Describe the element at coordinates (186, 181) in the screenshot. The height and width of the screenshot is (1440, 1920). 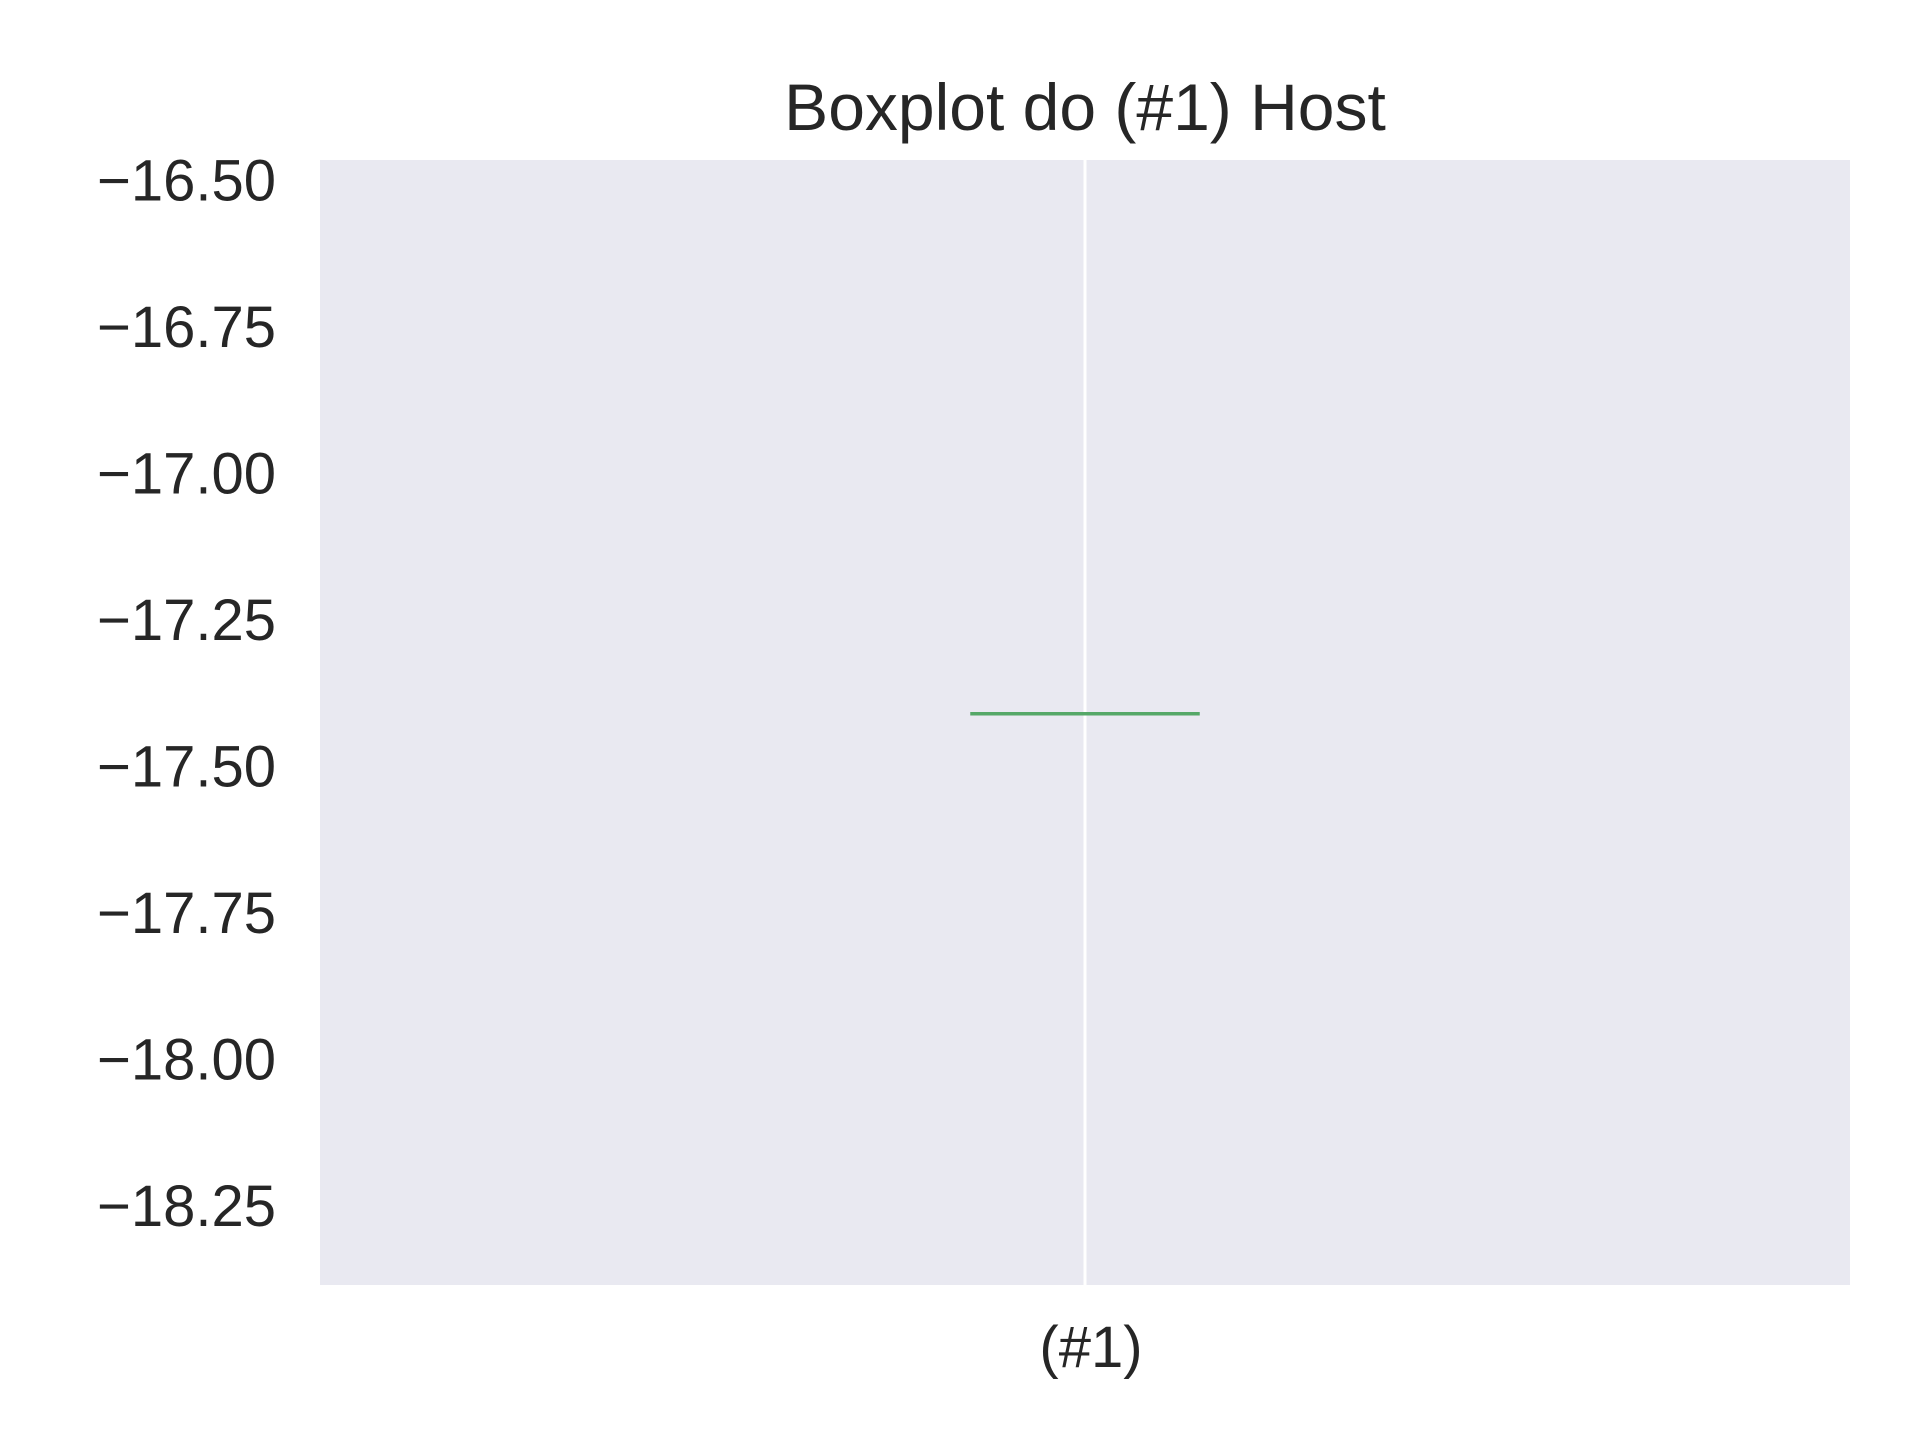
I see `y-tick-label: −16.50` at that location.